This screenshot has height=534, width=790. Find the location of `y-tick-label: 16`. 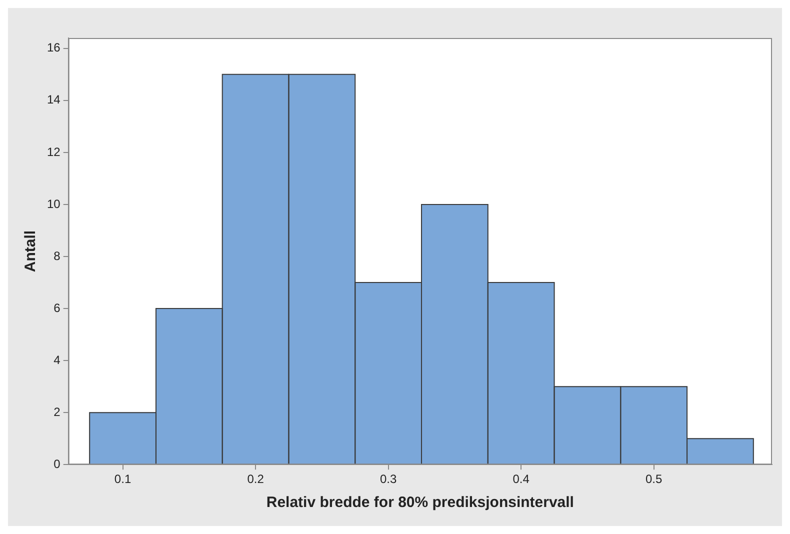

y-tick-label: 16 is located at coordinates (53, 47).